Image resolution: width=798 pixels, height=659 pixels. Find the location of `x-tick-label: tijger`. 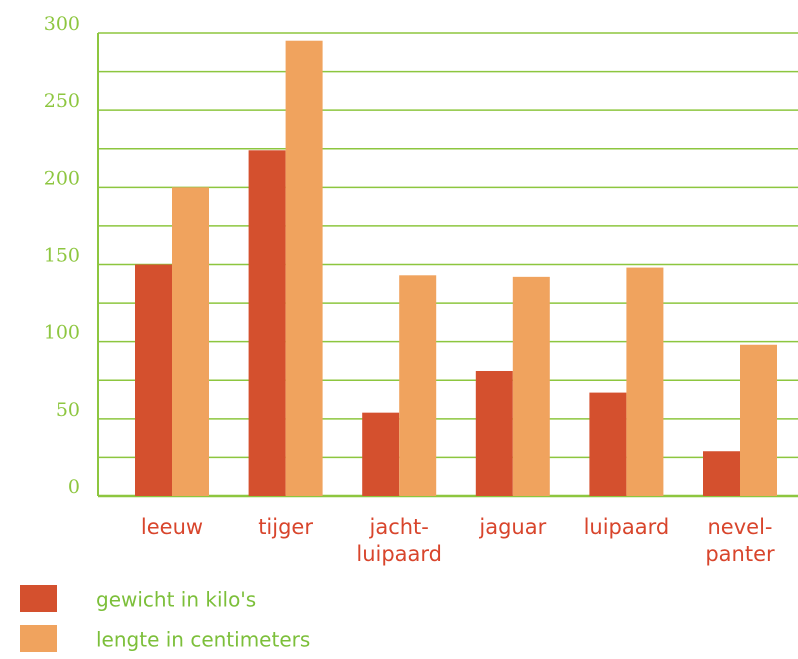

x-tick-label: tijger is located at coordinates (285, 527).